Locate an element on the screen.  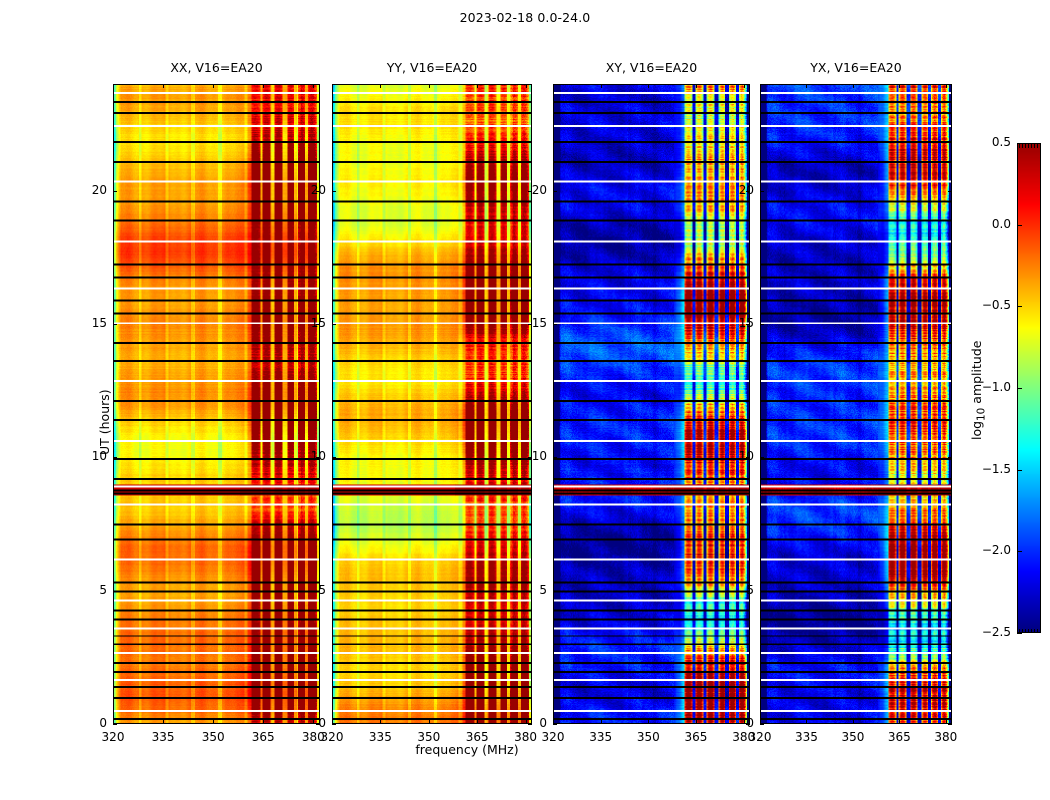
colorbar-extend-bottom is located at coordinates (1029, 631).